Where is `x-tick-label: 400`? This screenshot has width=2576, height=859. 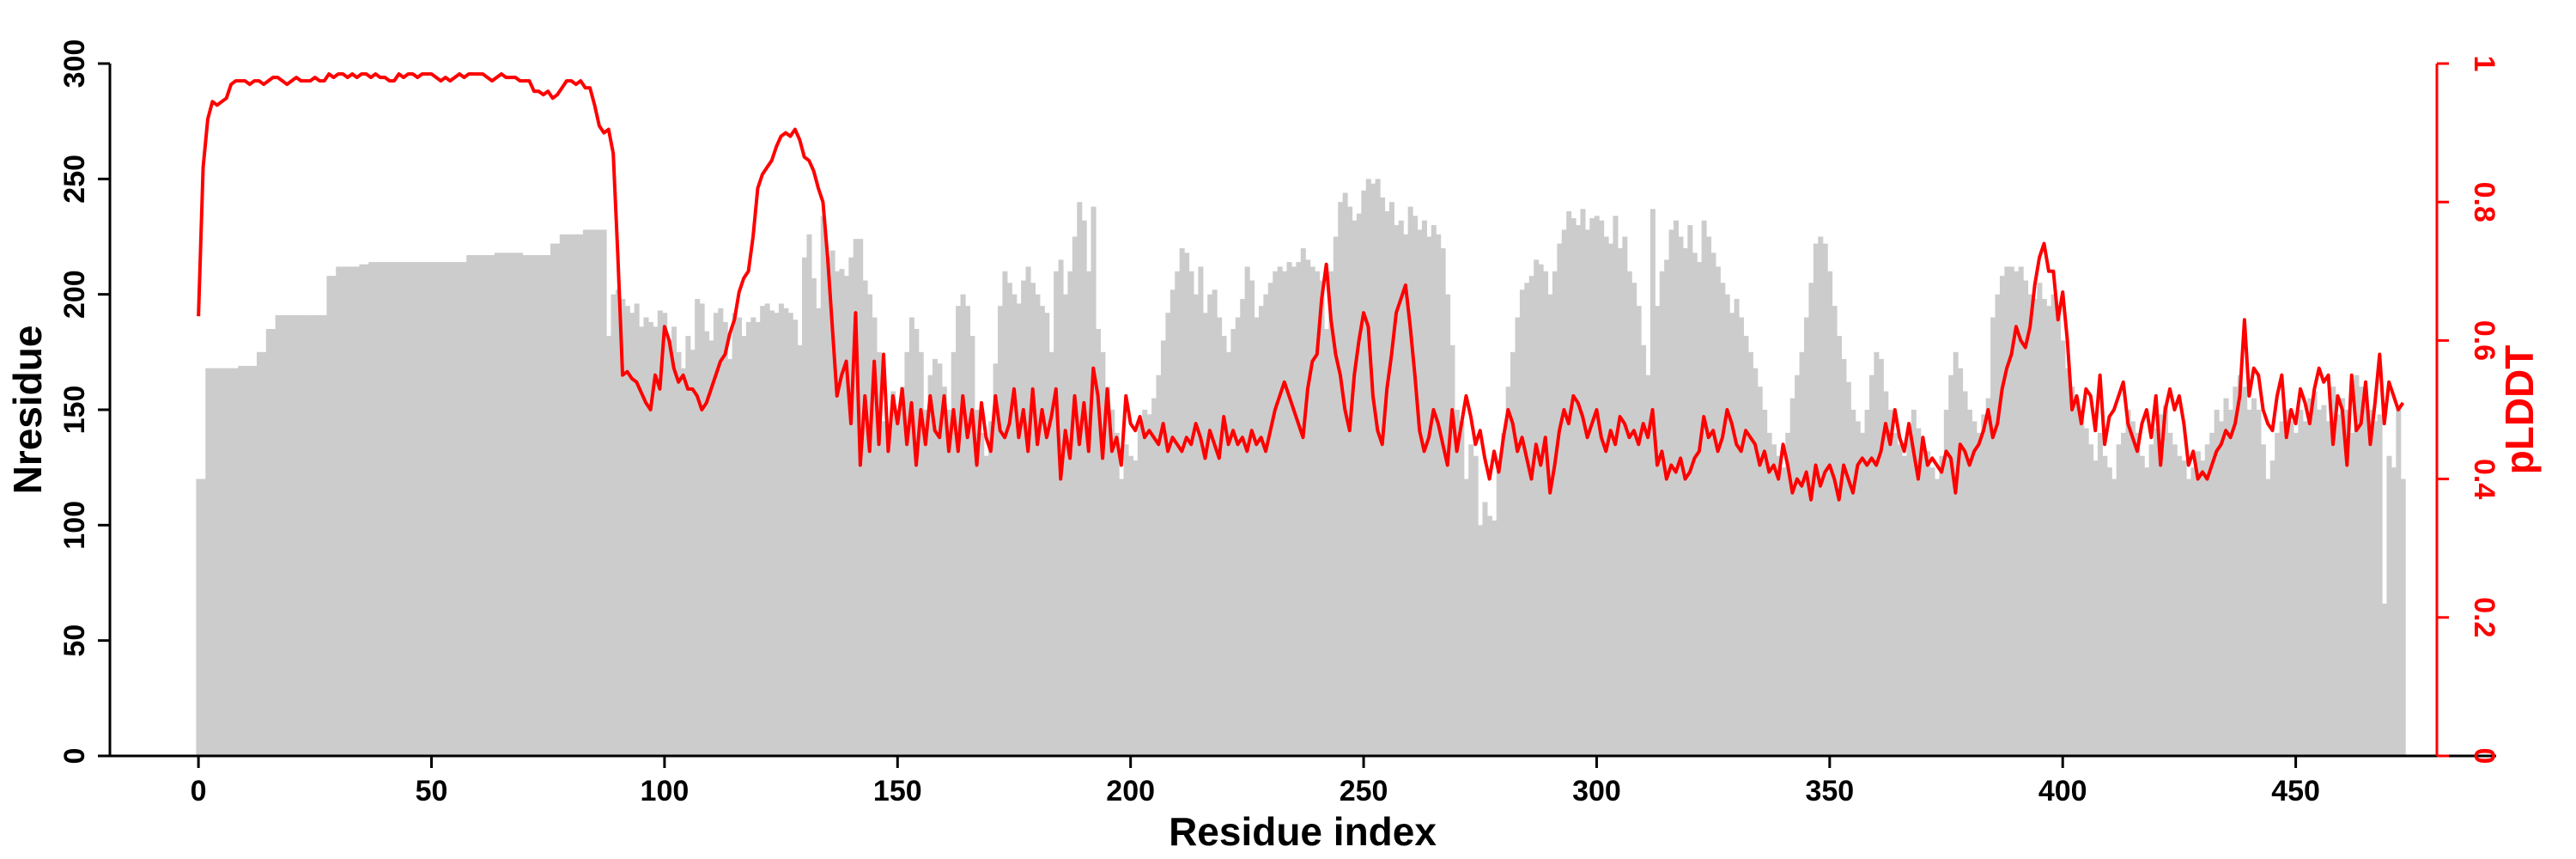 x-tick-label: 400 is located at coordinates (2062, 791).